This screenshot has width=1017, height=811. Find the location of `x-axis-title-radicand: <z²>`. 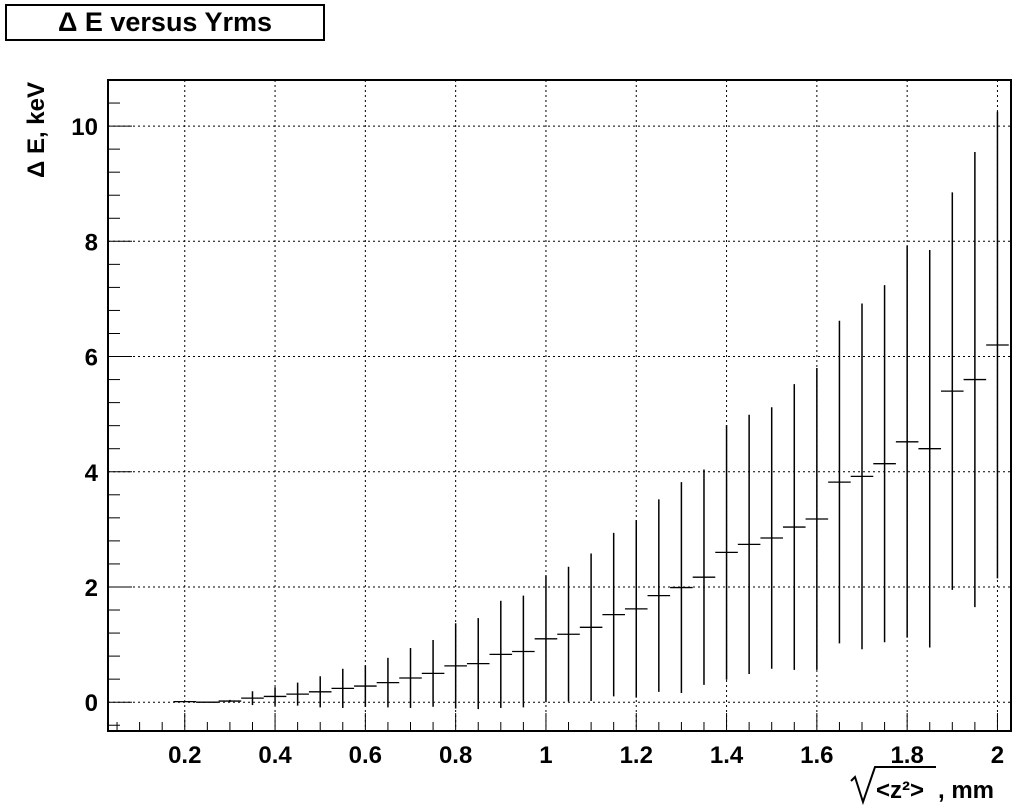

x-axis-title-radicand: <z²> is located at coordinates (900, 790).